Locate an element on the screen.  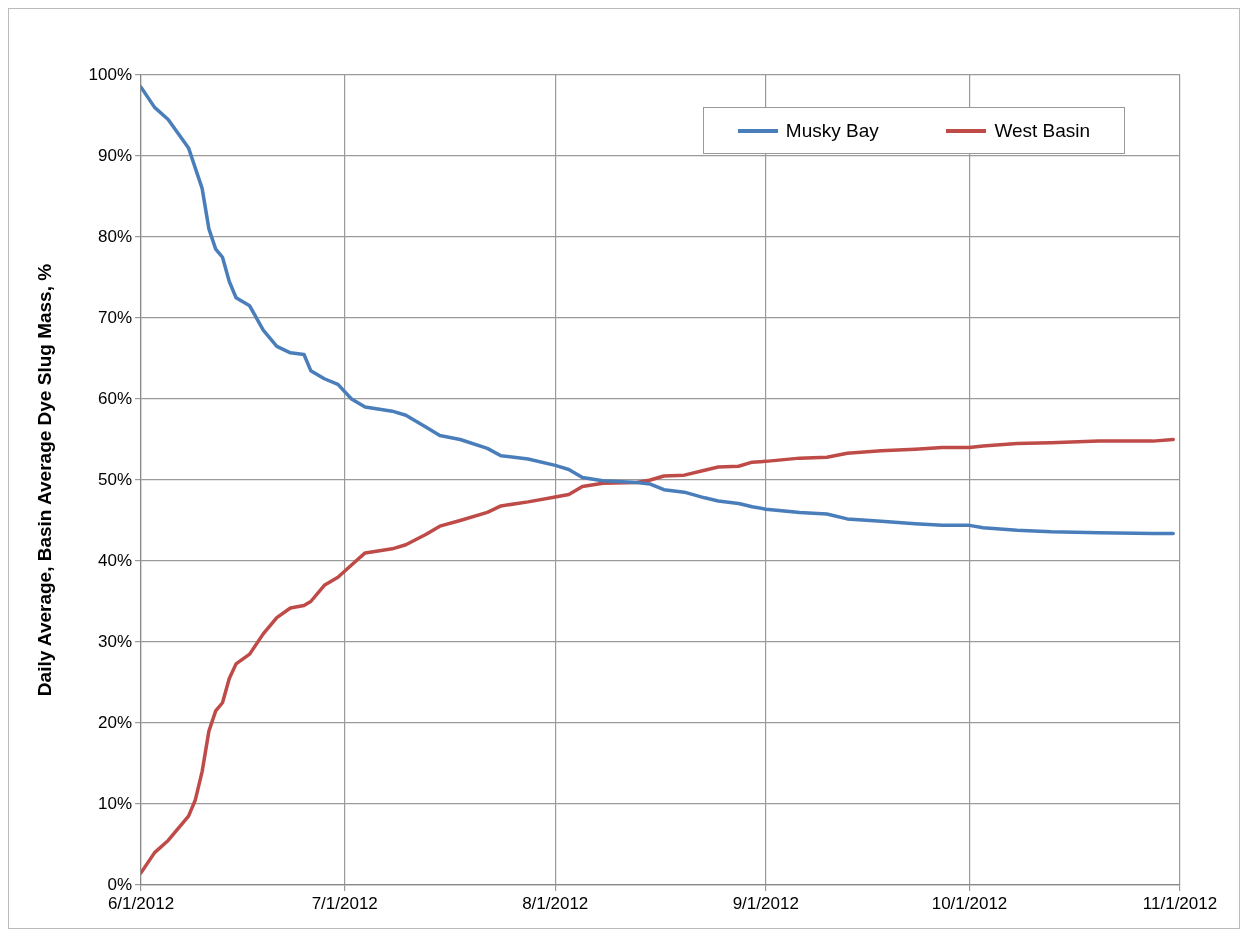
y-axis-title: Daily Average, Basin Average Dye Slug Mass, % is located at coordinates (44, 480).